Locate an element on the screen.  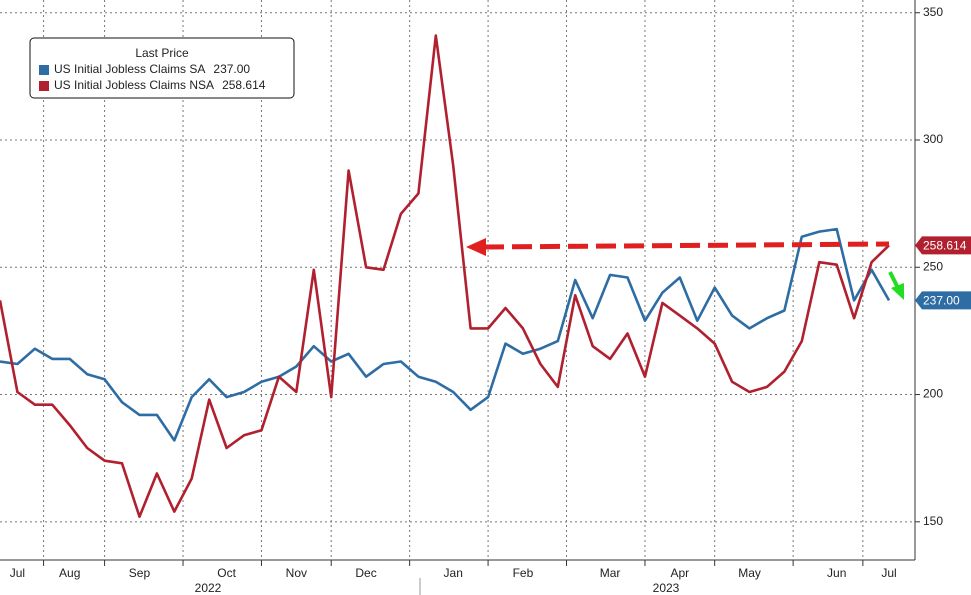
x-tick-label: Aug is located at coordinates (69, 573).